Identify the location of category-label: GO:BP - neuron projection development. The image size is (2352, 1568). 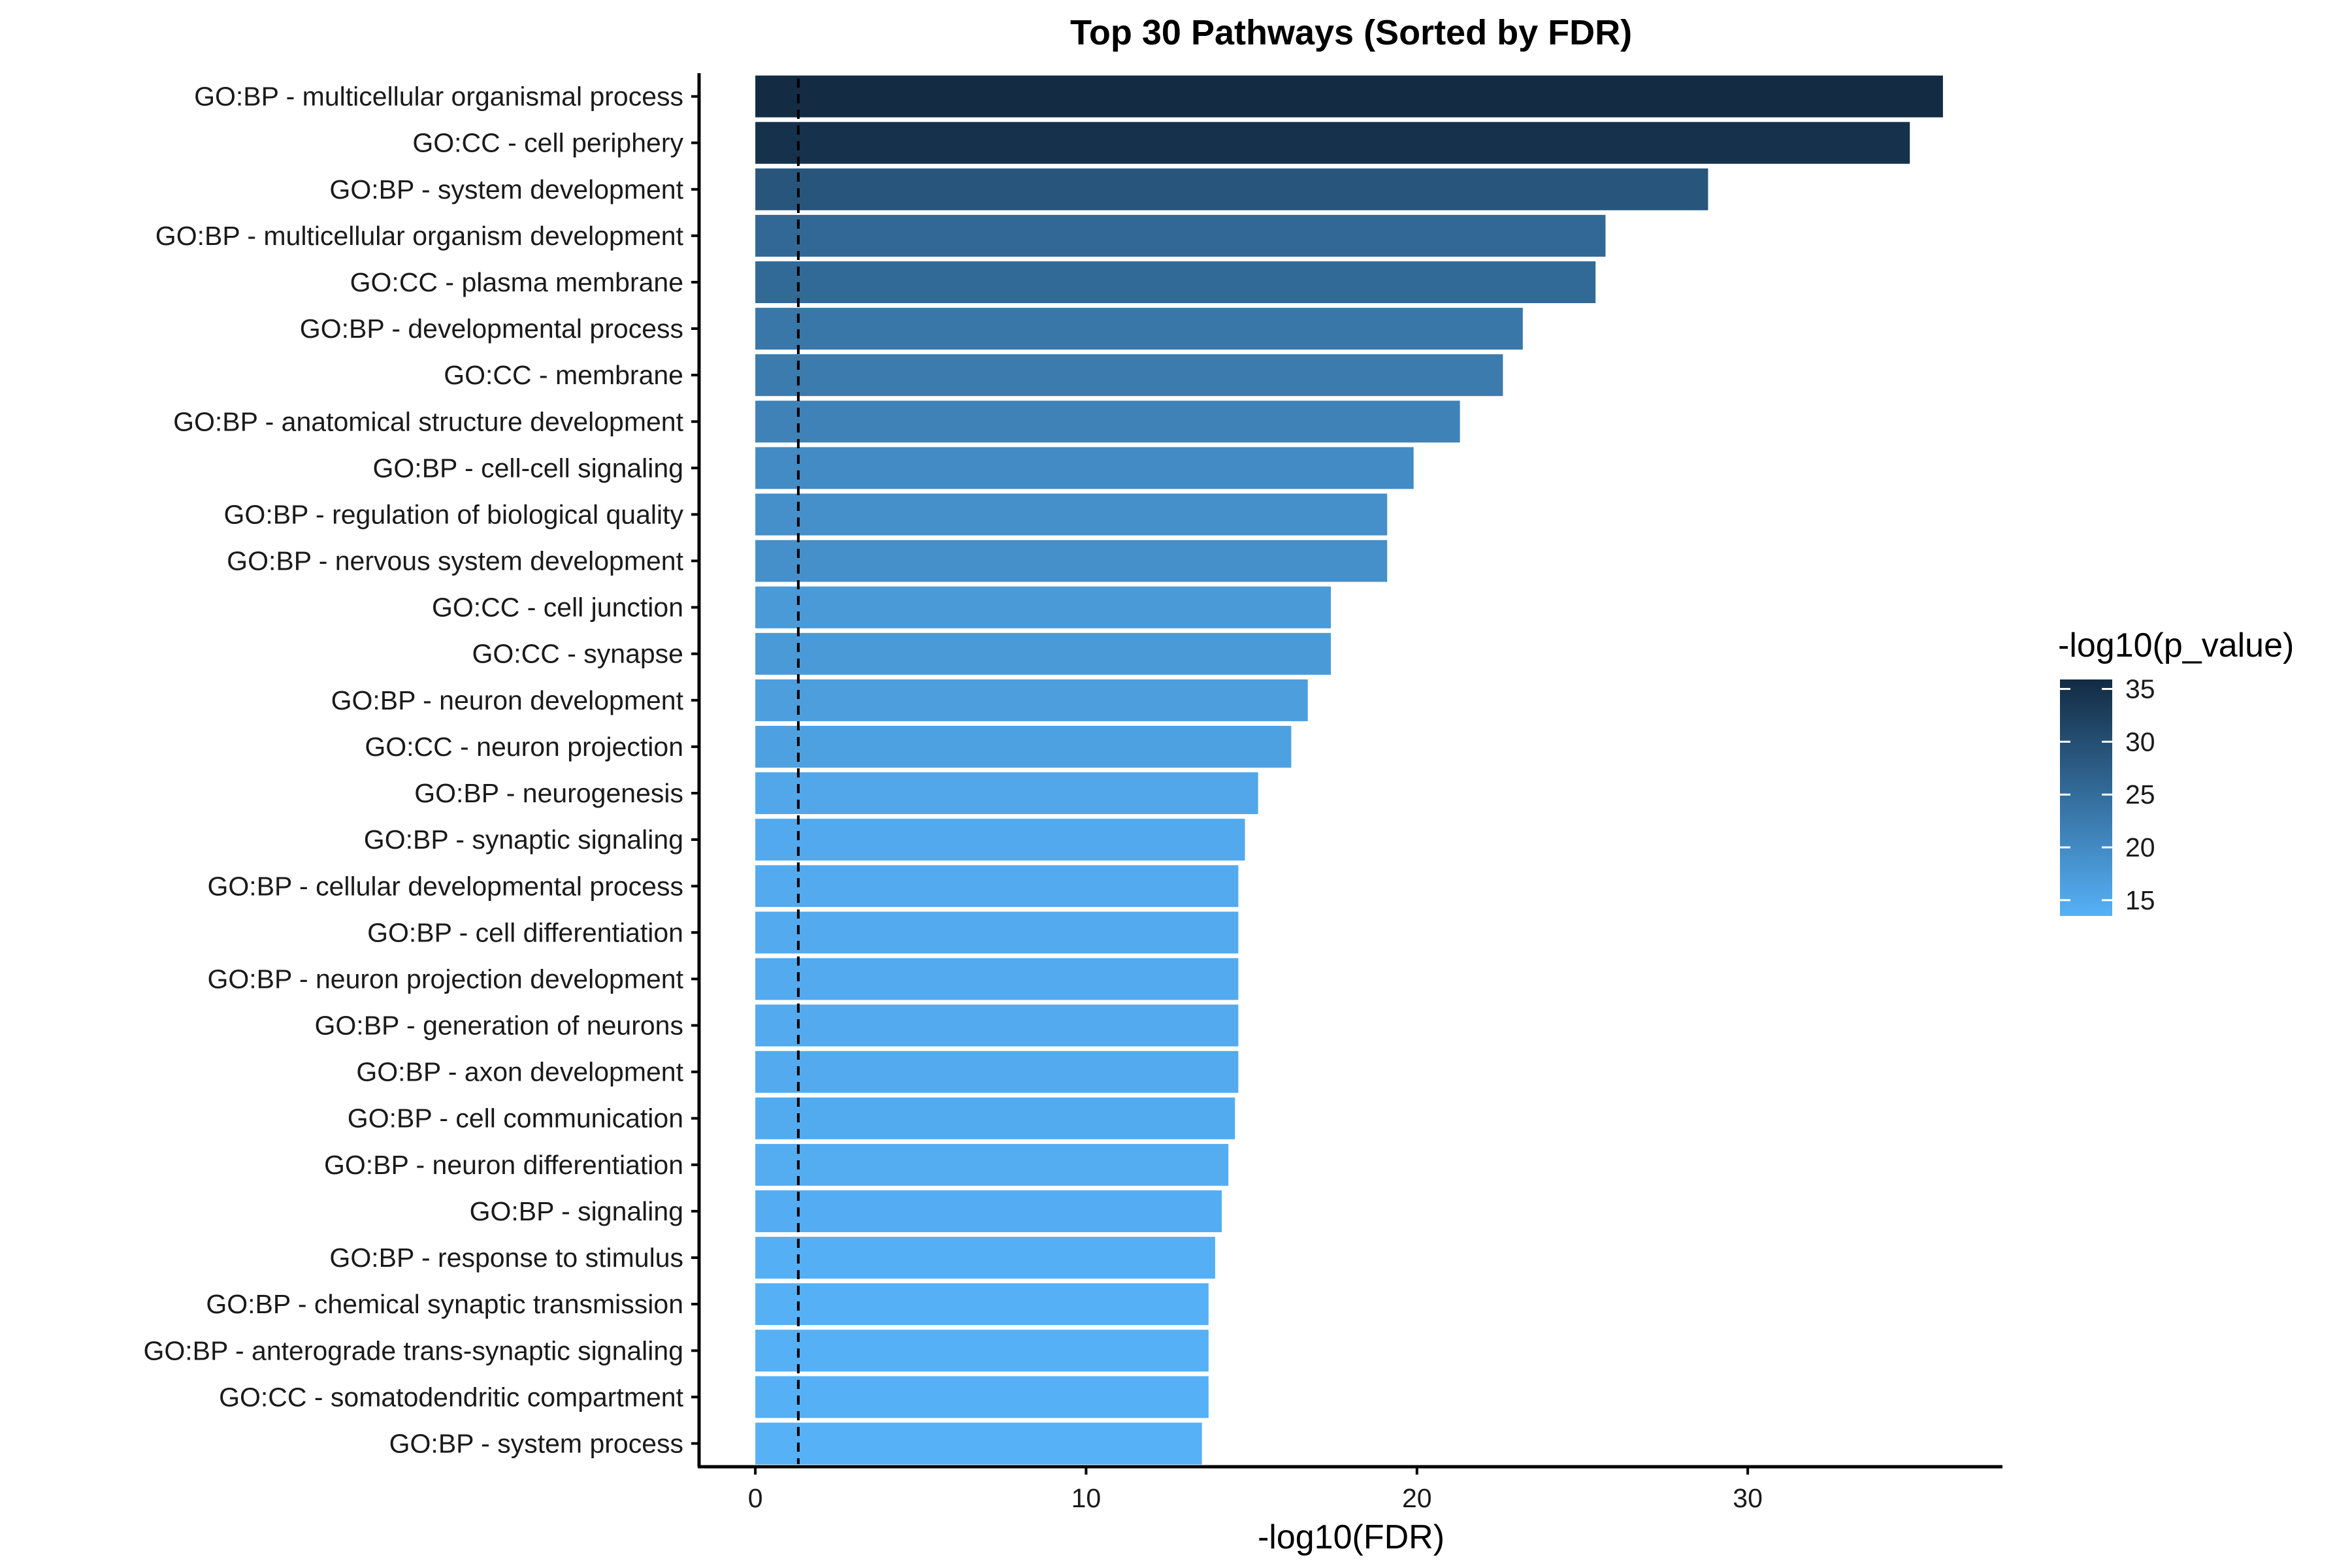
(445, 979).